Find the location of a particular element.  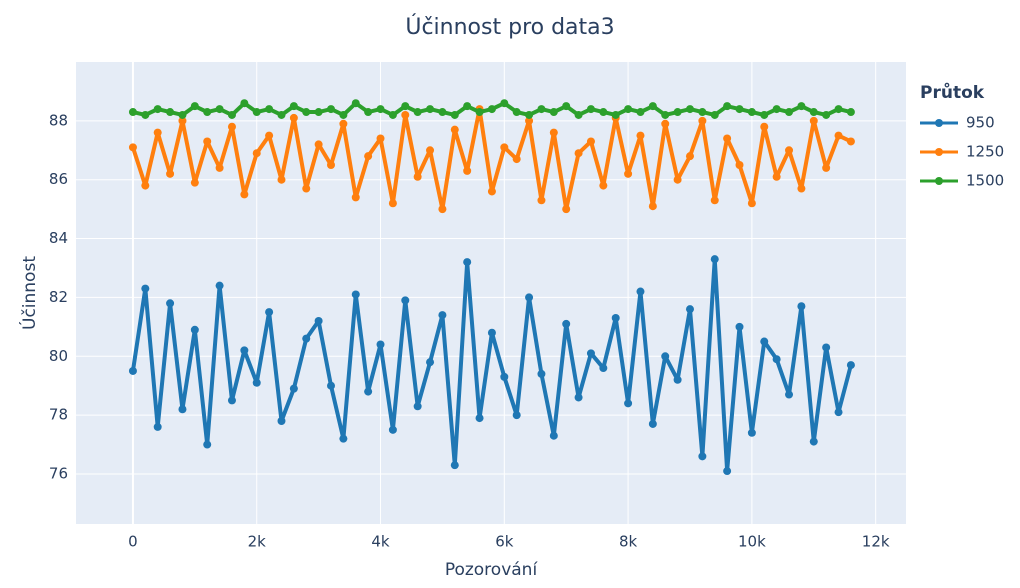

y-tick-label: 84 is located at coordinates (58, 238).